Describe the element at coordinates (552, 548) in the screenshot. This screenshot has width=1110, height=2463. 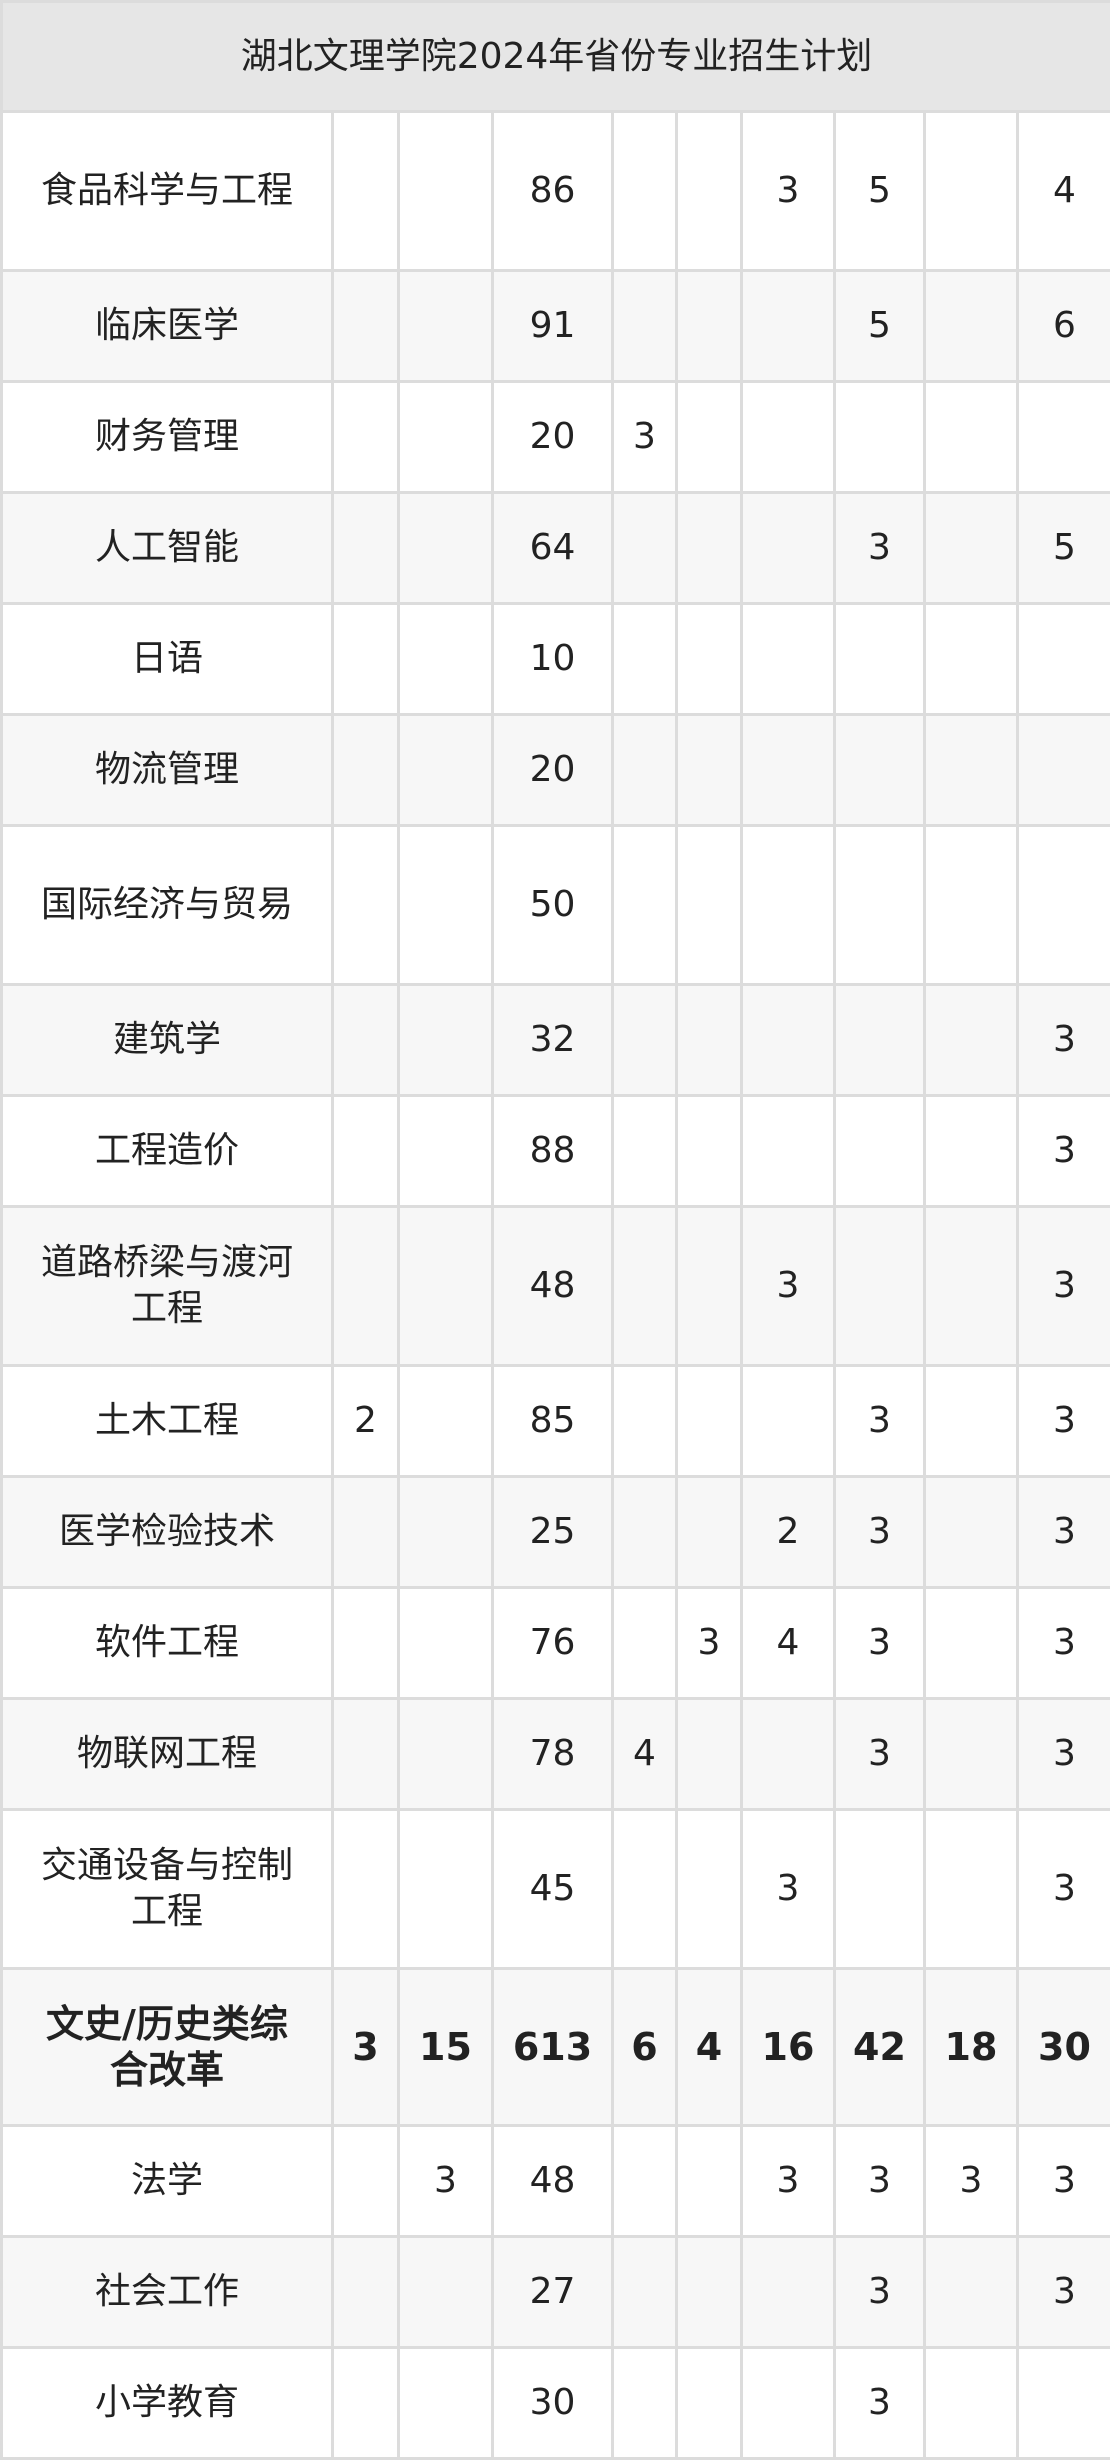
I see `quota-cell: 64` at that location.